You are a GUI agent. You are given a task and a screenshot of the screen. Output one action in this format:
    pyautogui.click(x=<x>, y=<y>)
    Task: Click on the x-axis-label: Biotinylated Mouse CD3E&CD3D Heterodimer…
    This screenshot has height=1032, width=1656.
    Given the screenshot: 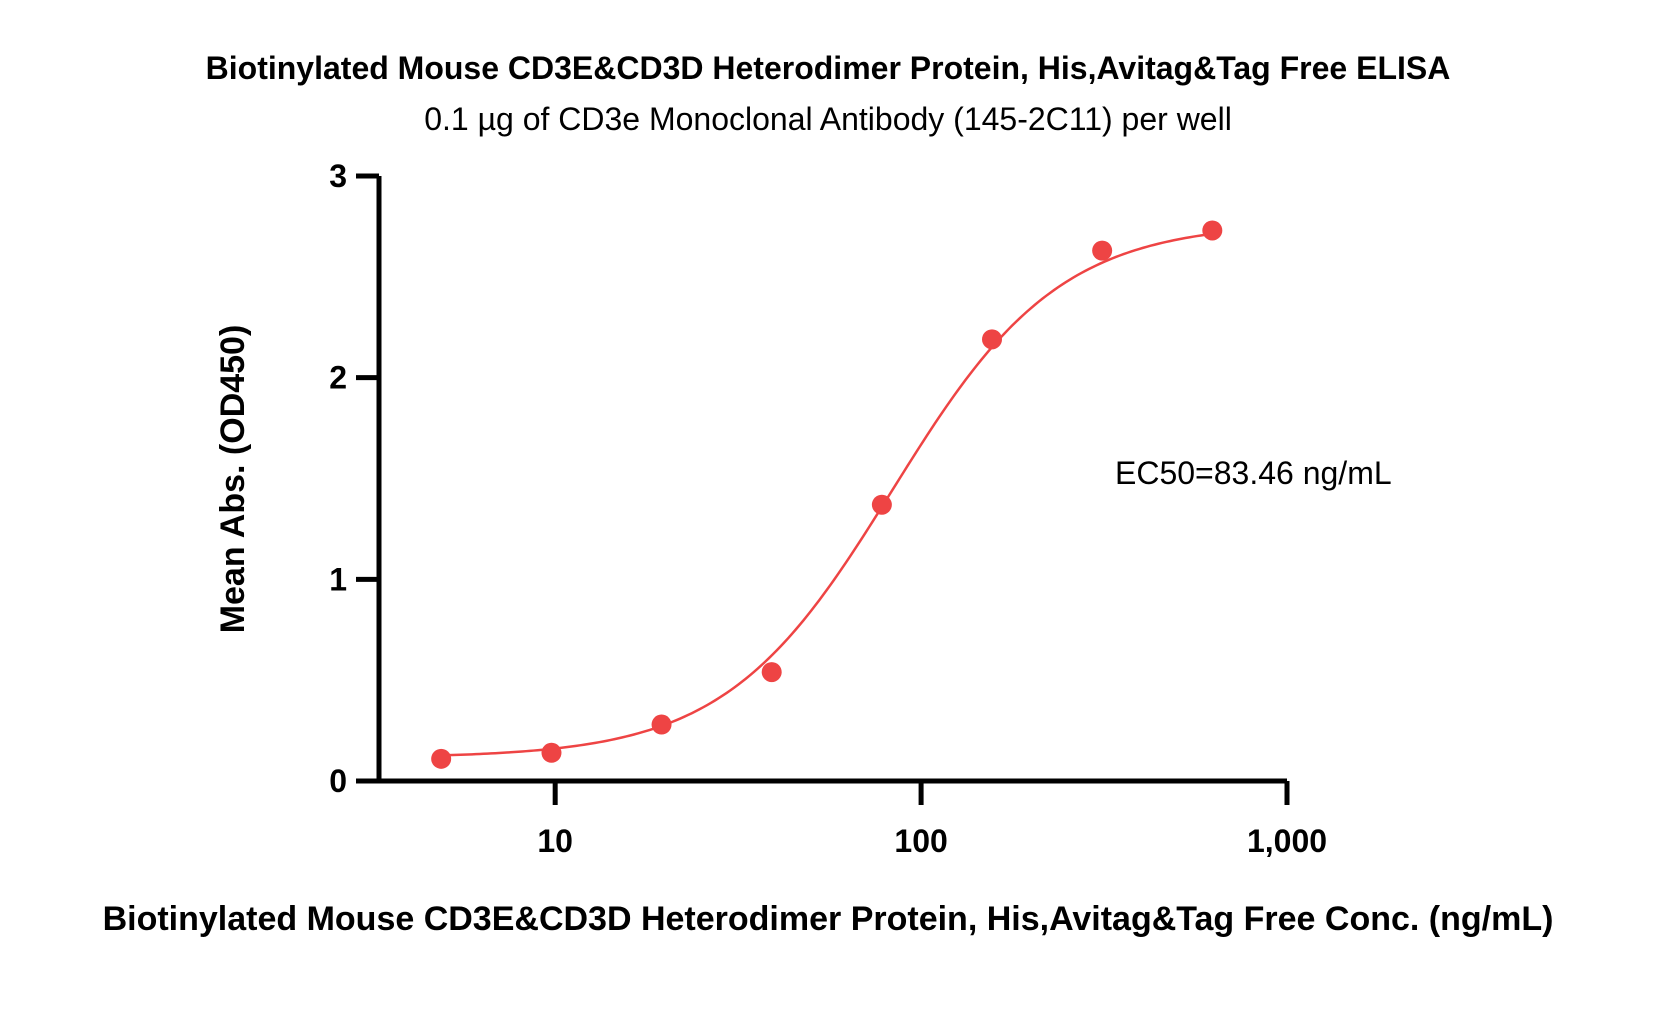 What is the action you would take?
    pyautogui.click(x=828, y=919)
    